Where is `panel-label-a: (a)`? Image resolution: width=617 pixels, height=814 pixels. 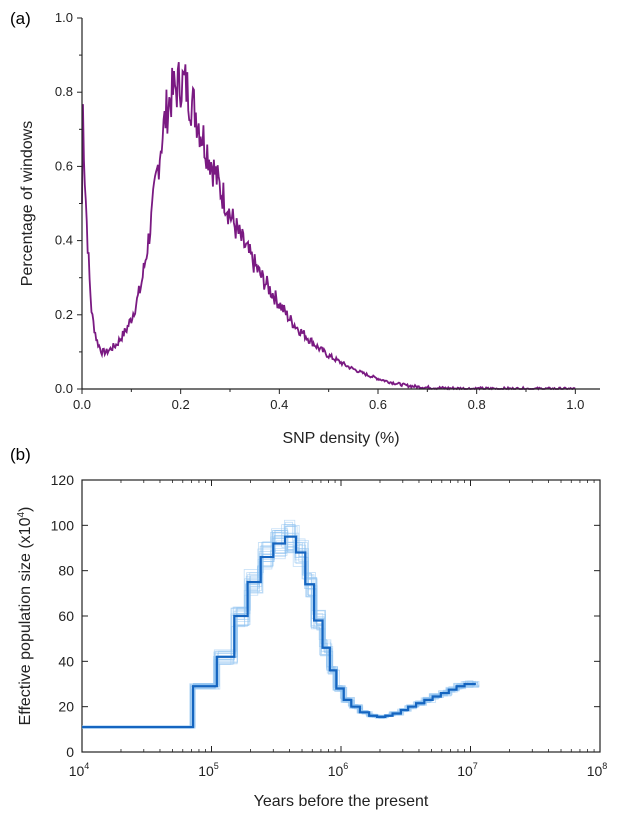 panel-label-a: (a) is located at coordinates (20, 18).